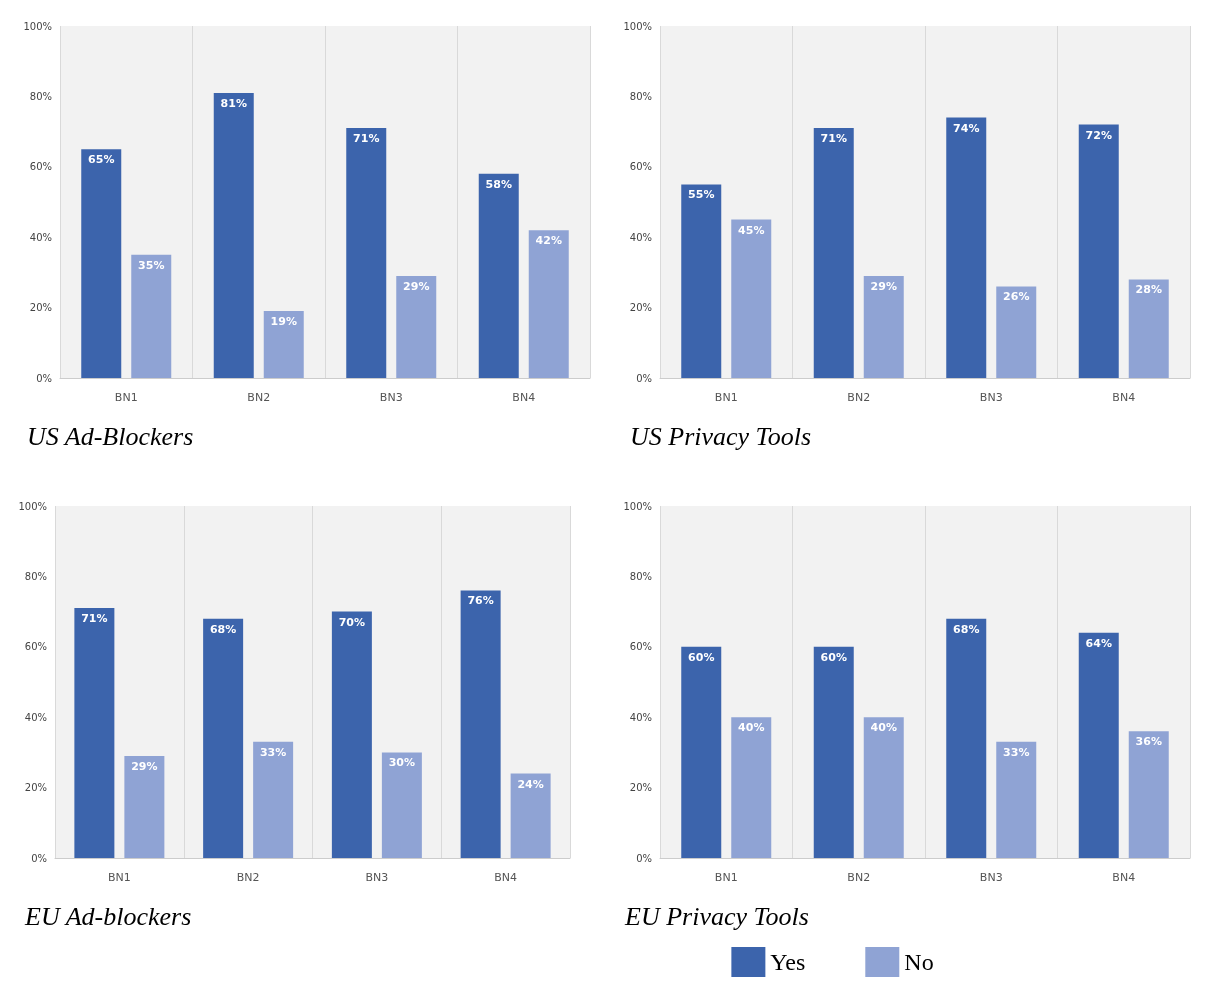  I want to click on data-label: 19%, so click(283, 322).